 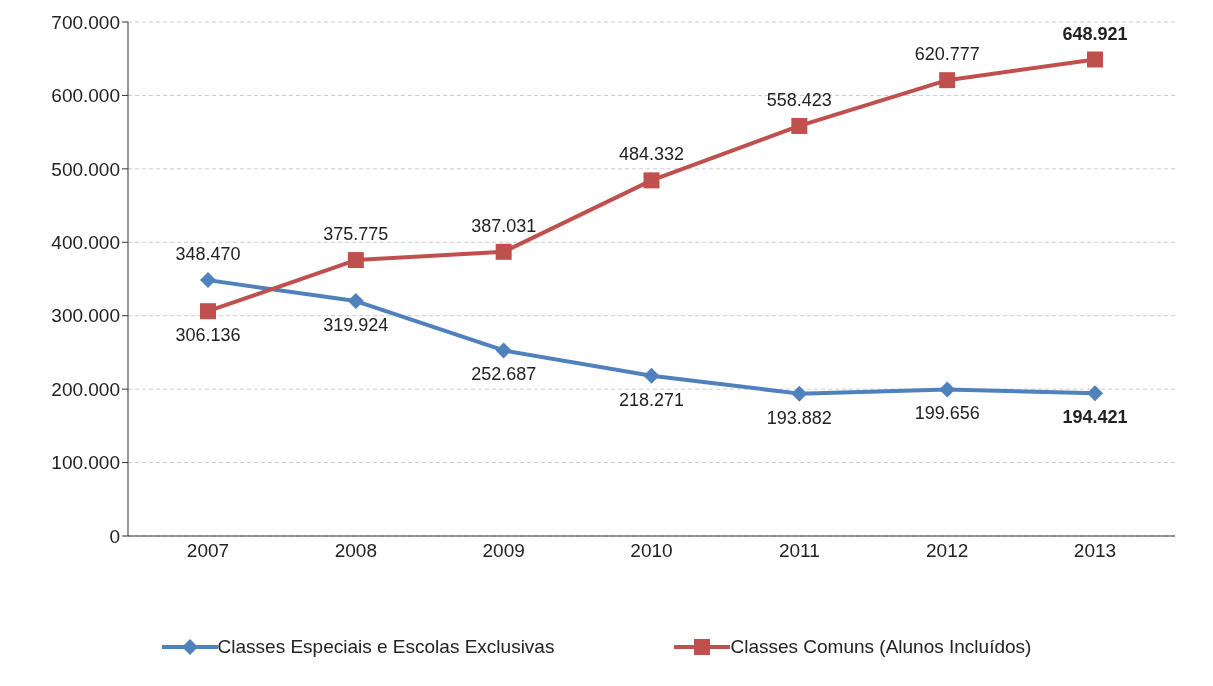 I want to click on y-tick-label: 300.000, so click(x=85, y=316).